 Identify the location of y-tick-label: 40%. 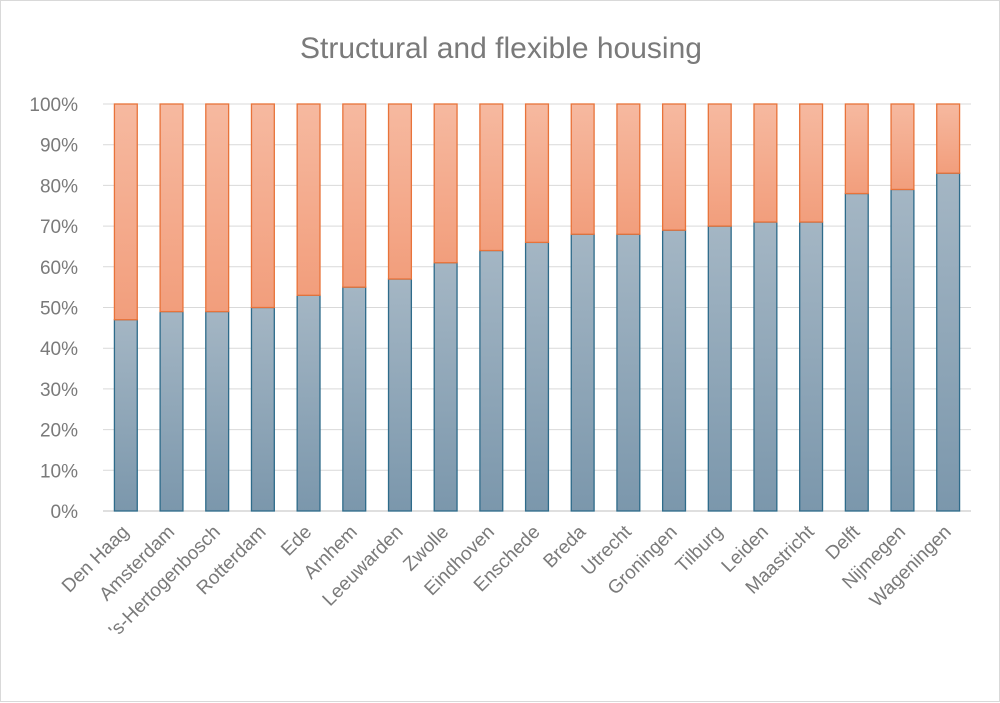
(59, 349).